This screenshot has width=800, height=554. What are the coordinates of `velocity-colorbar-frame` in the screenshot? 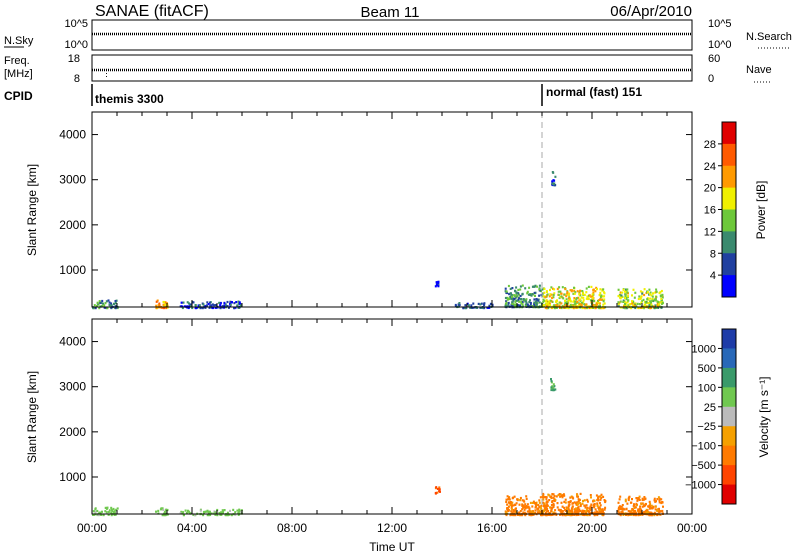 It's located at (729, 416).